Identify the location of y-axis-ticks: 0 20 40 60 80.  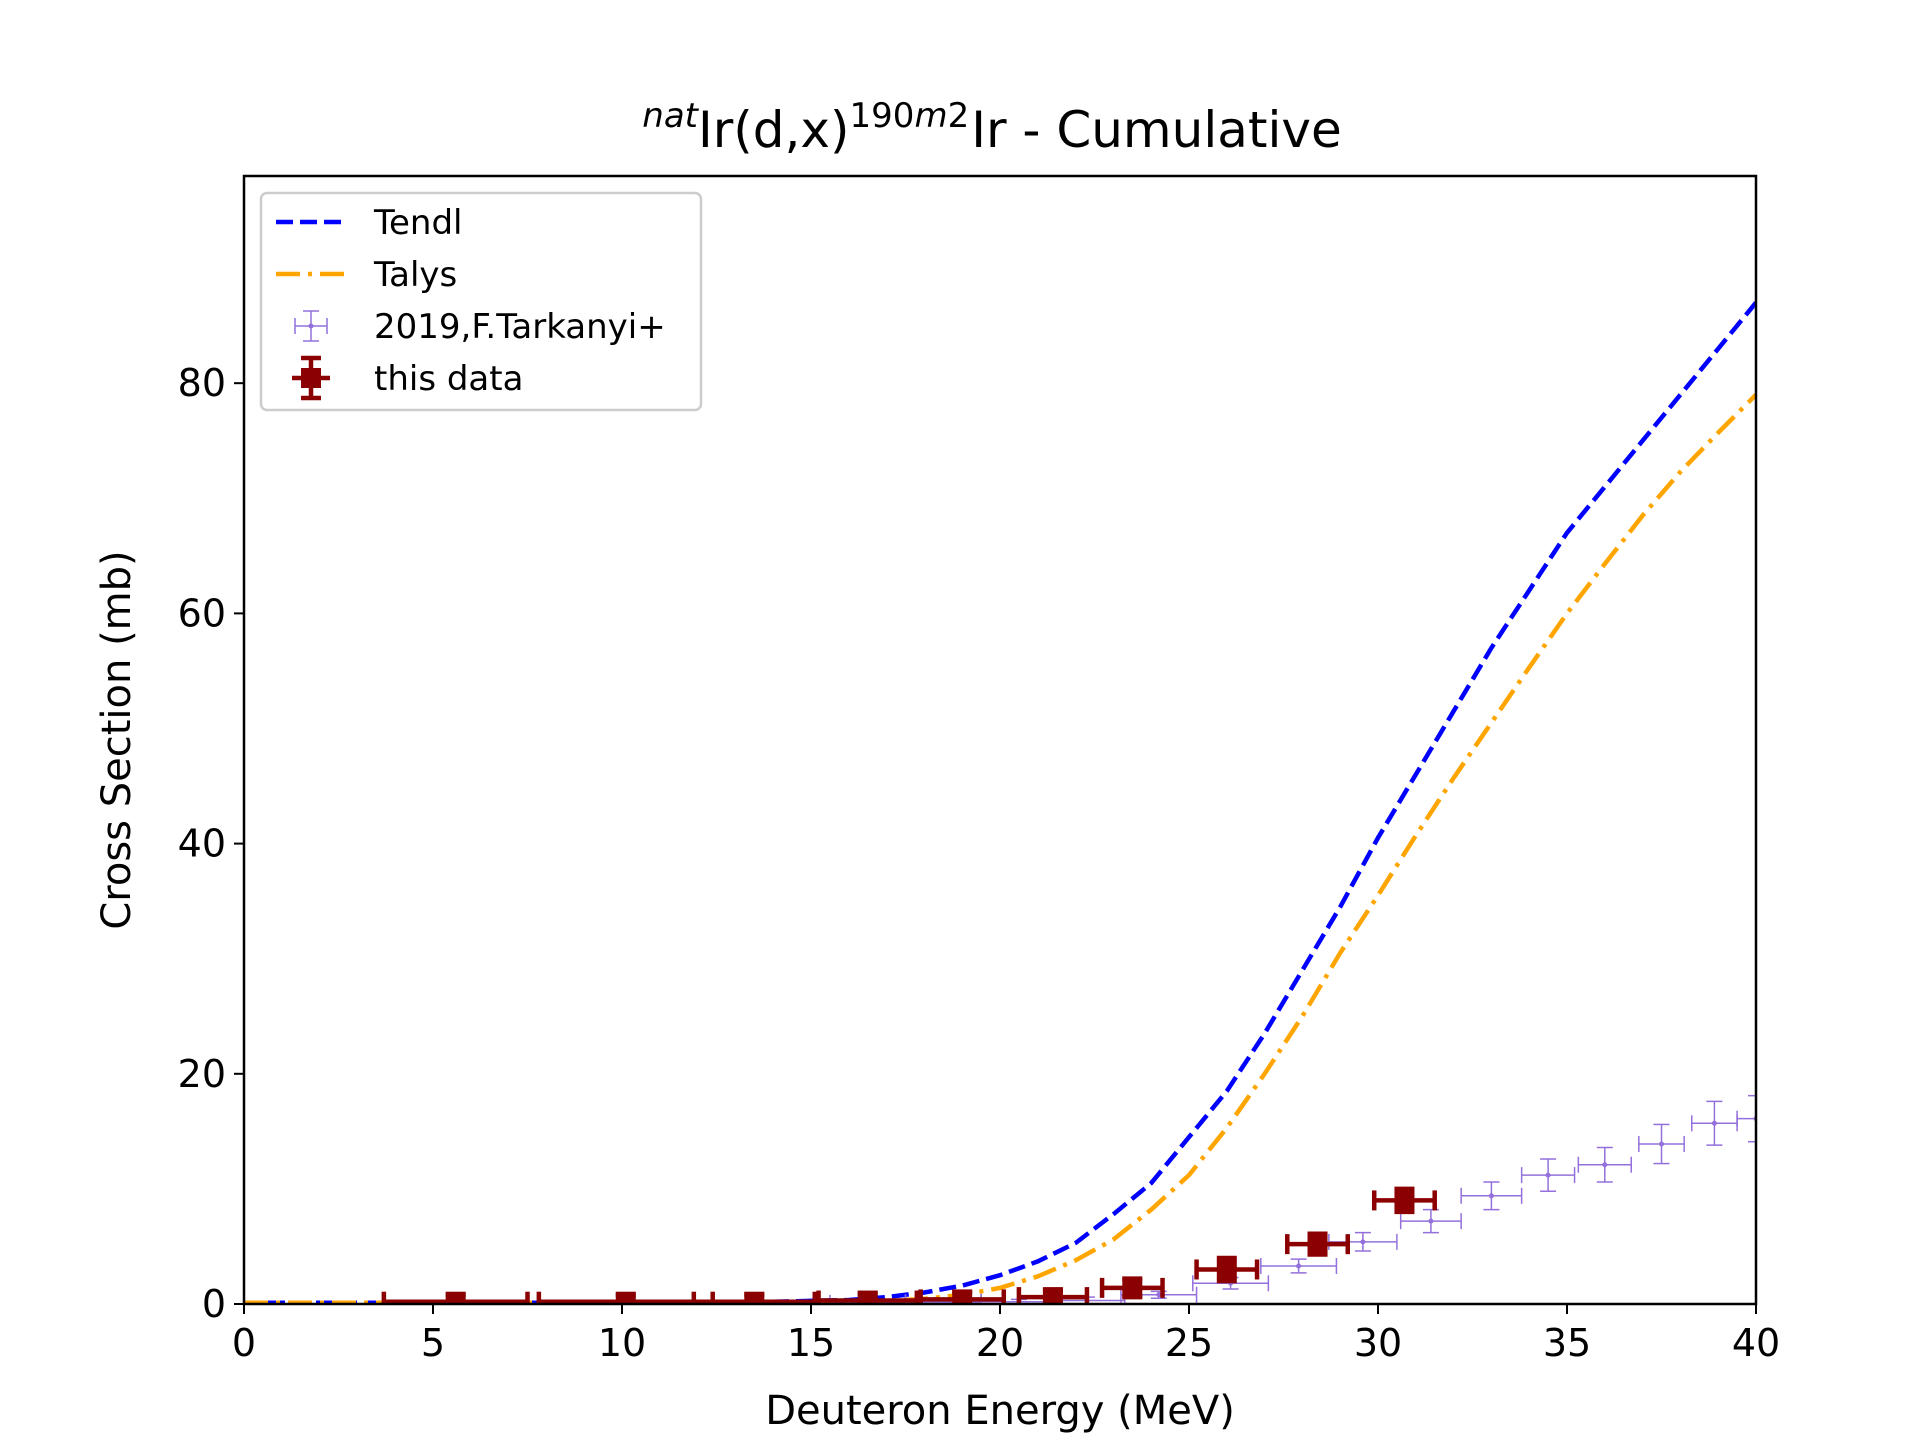
(211, 843).